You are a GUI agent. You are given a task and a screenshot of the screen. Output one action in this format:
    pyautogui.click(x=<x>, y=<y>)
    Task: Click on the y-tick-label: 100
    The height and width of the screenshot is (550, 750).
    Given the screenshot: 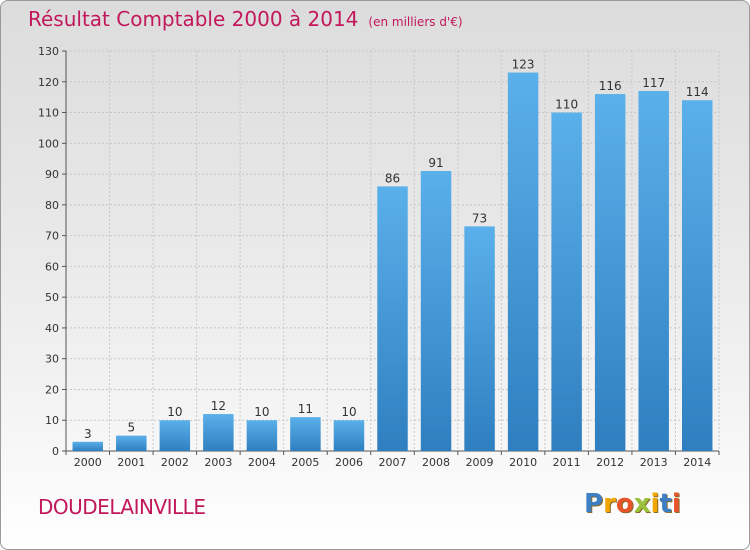 What is the action you would take?
    pyautogui.click(x=48, y=143)
    